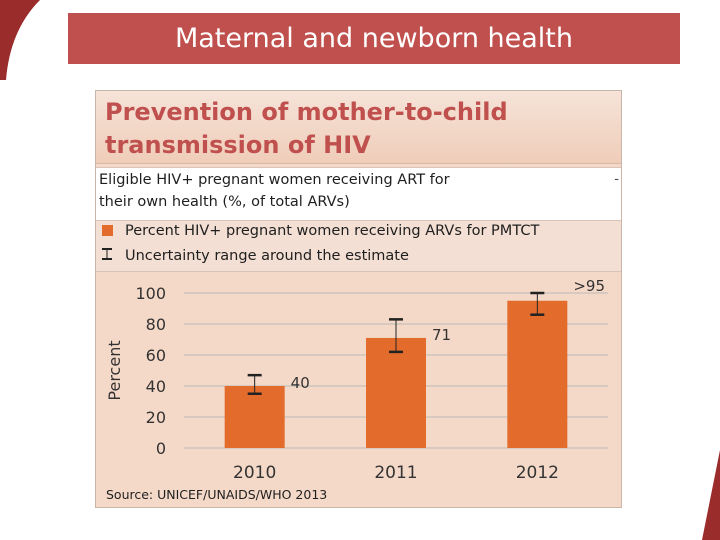 Image resolution: width=720 pixels, height=540 pixels. What do you see at coordinates (161, 448) in the screenshot?
I see `y-tick-label: 0` at bounding box center [161, 448].